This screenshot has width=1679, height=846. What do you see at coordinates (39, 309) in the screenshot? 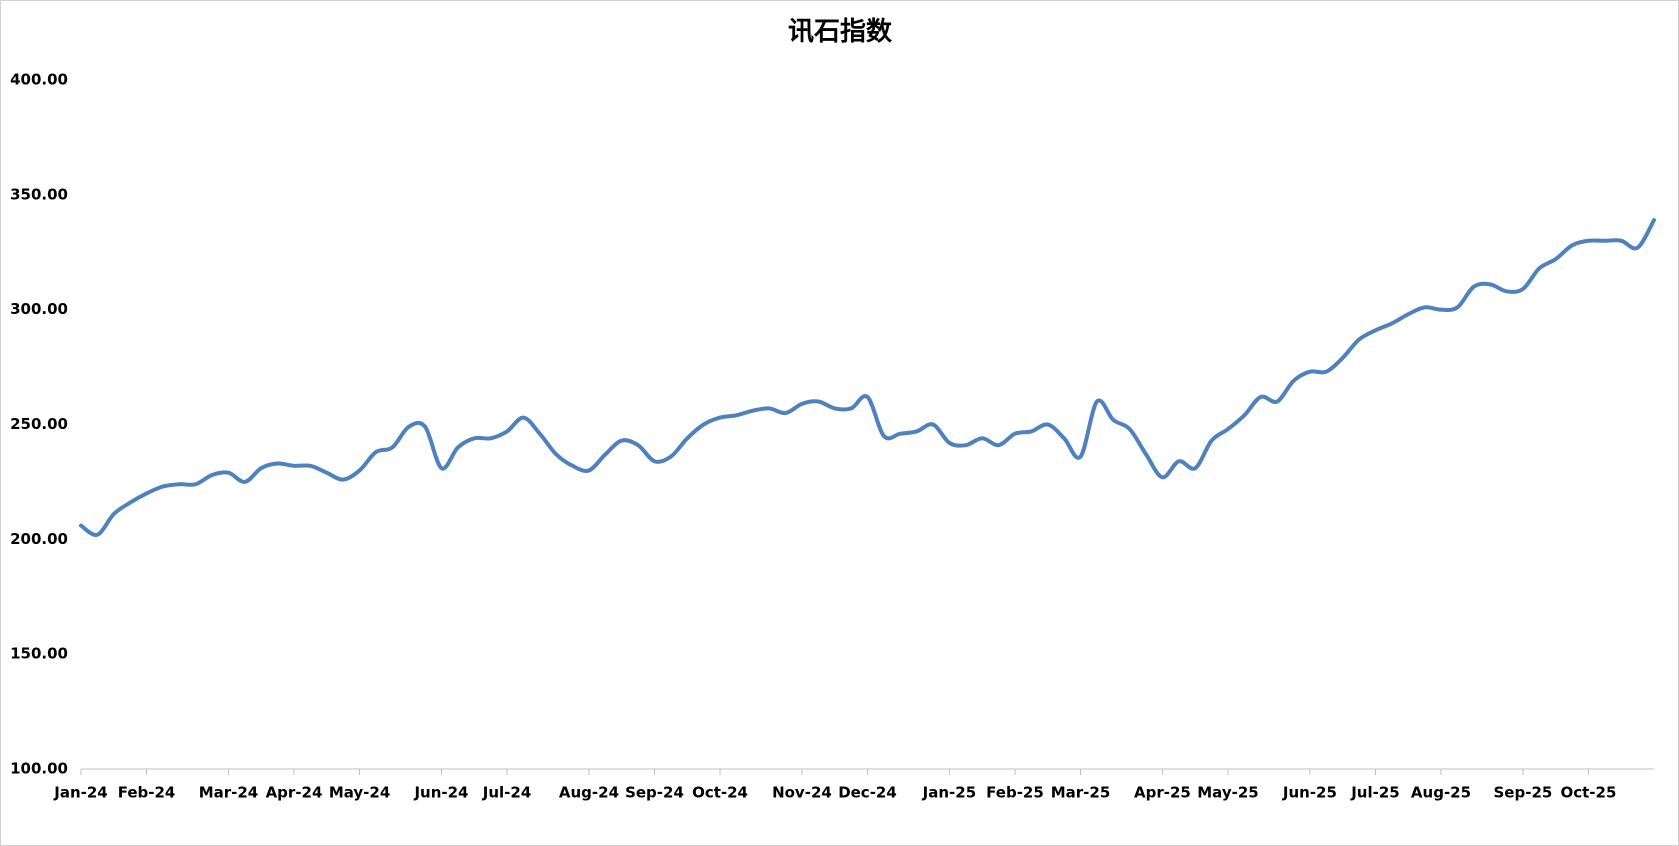
I see `y-tick-label: 300.00` at bounding box center [39, 309].